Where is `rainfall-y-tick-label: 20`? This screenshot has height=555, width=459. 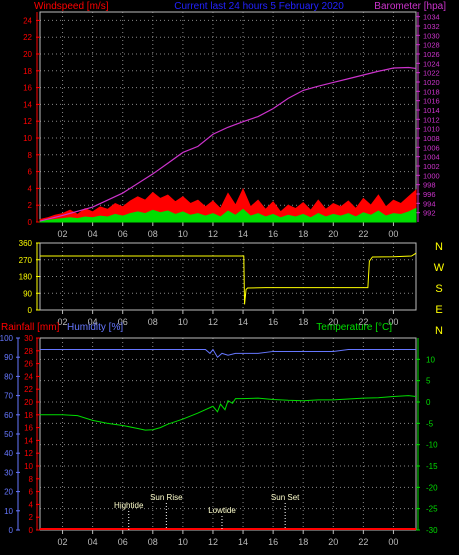
rainfall-y-tick-label: 20 is located at coordinates (28, 402).